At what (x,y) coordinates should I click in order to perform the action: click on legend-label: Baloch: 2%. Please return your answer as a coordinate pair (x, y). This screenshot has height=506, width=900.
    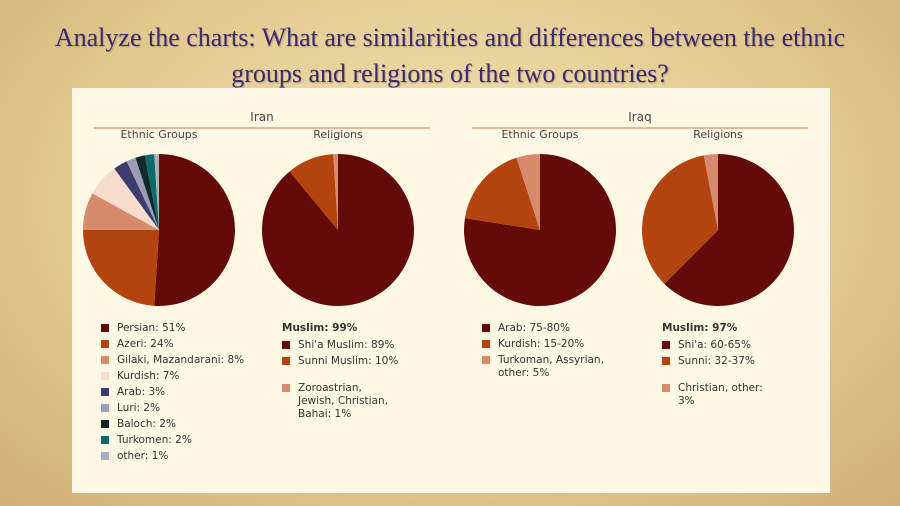
    Looking at the image, I should click on (146, 424).